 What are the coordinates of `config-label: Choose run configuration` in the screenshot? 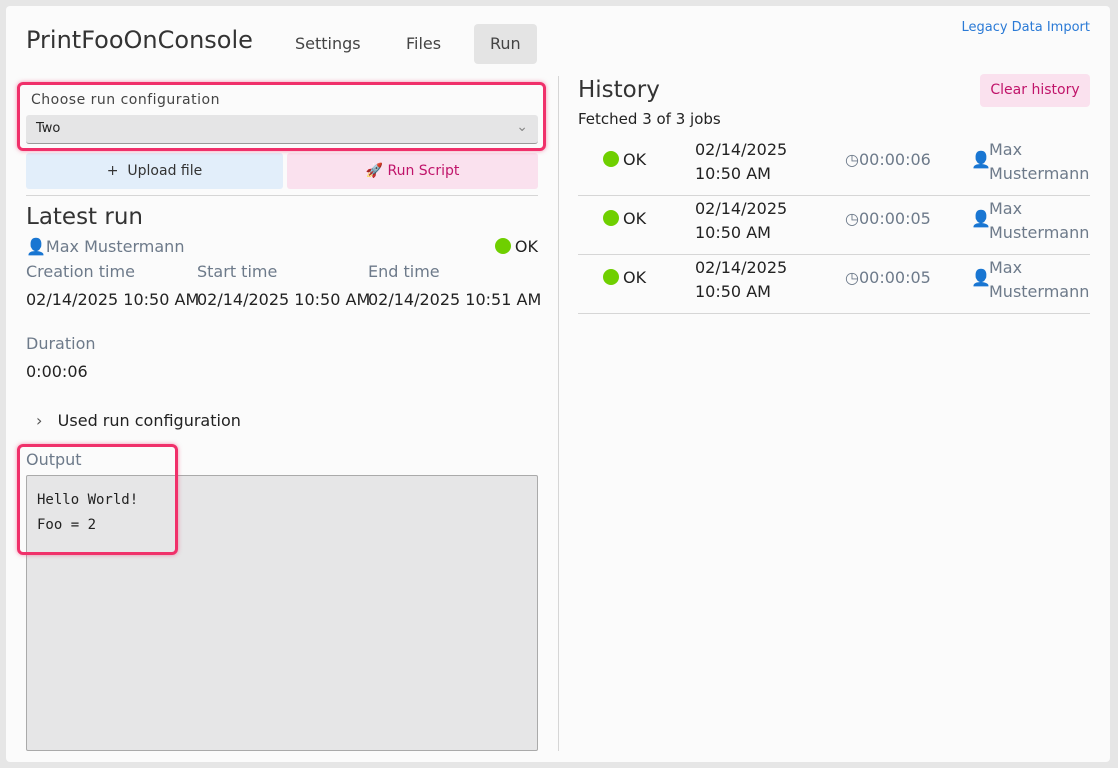 It's located at (125, 100).